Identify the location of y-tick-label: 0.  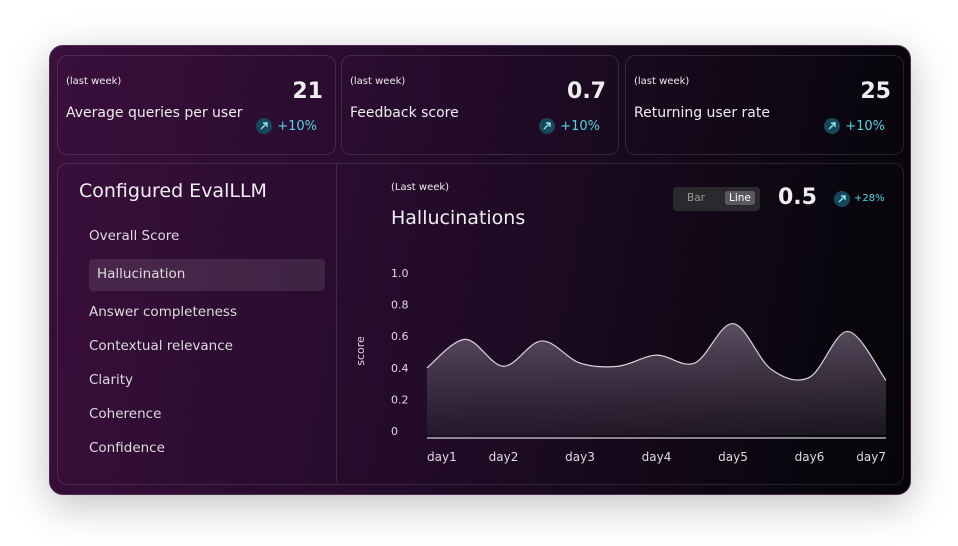
(394, 431).